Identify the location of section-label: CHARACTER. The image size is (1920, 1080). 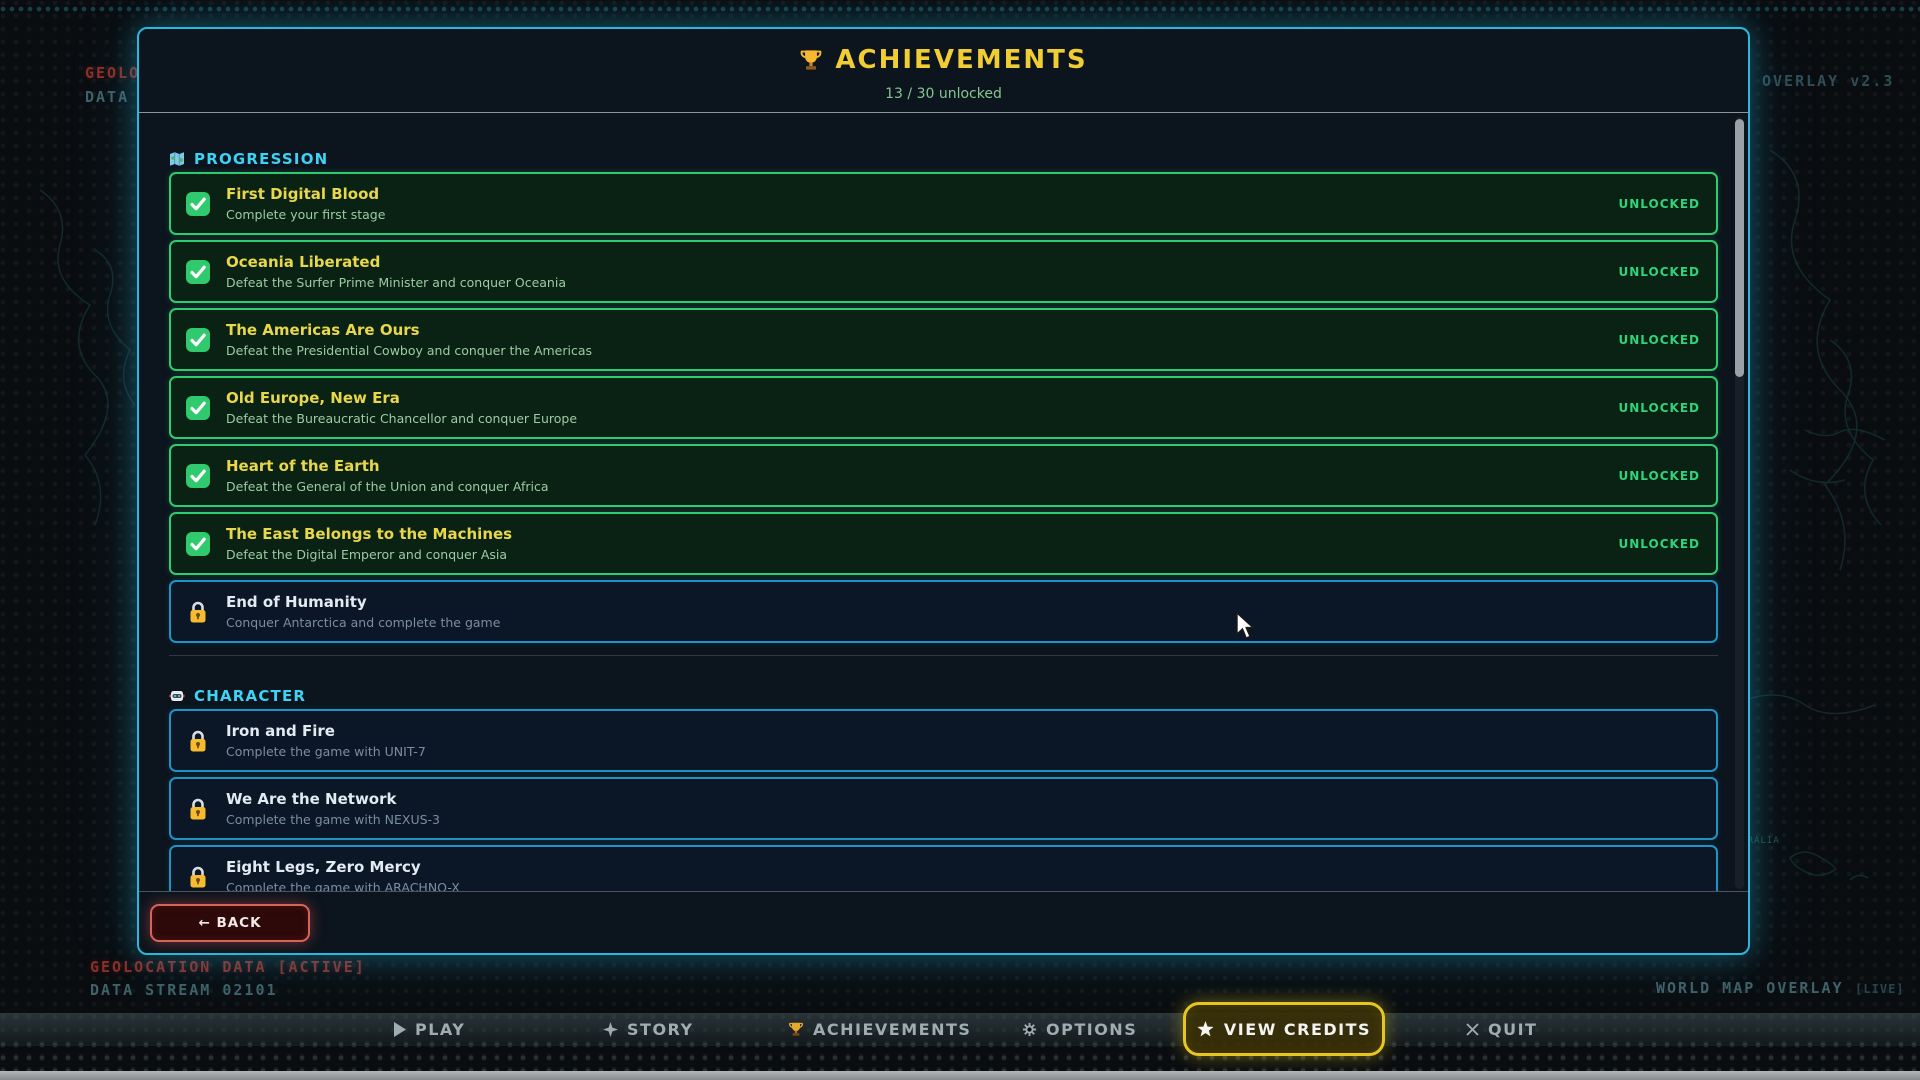
(250, 696).